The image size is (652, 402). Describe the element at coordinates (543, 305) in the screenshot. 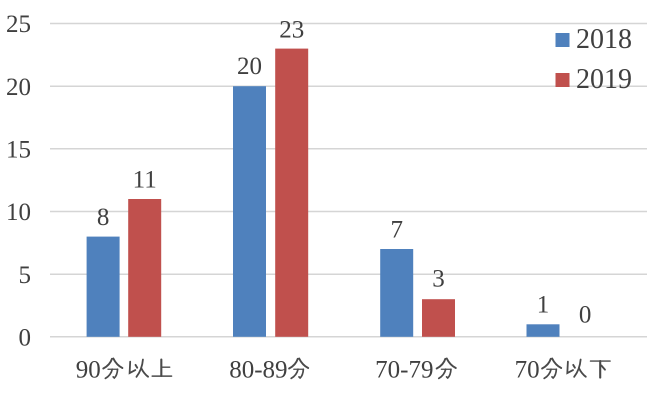

I see `svg-text: 1` at that location.